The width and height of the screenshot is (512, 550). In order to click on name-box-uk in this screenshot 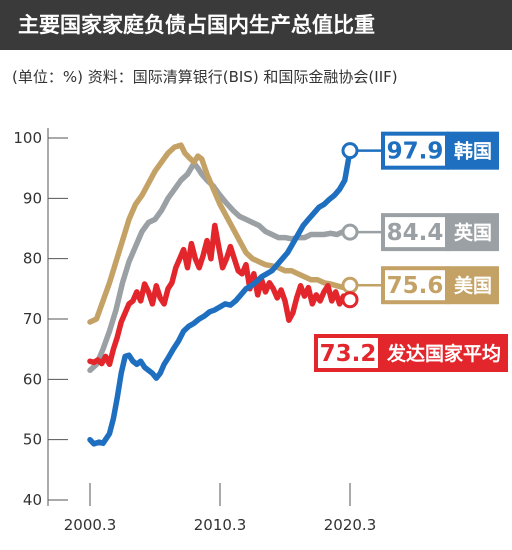, I will do `click(473, 232)`.